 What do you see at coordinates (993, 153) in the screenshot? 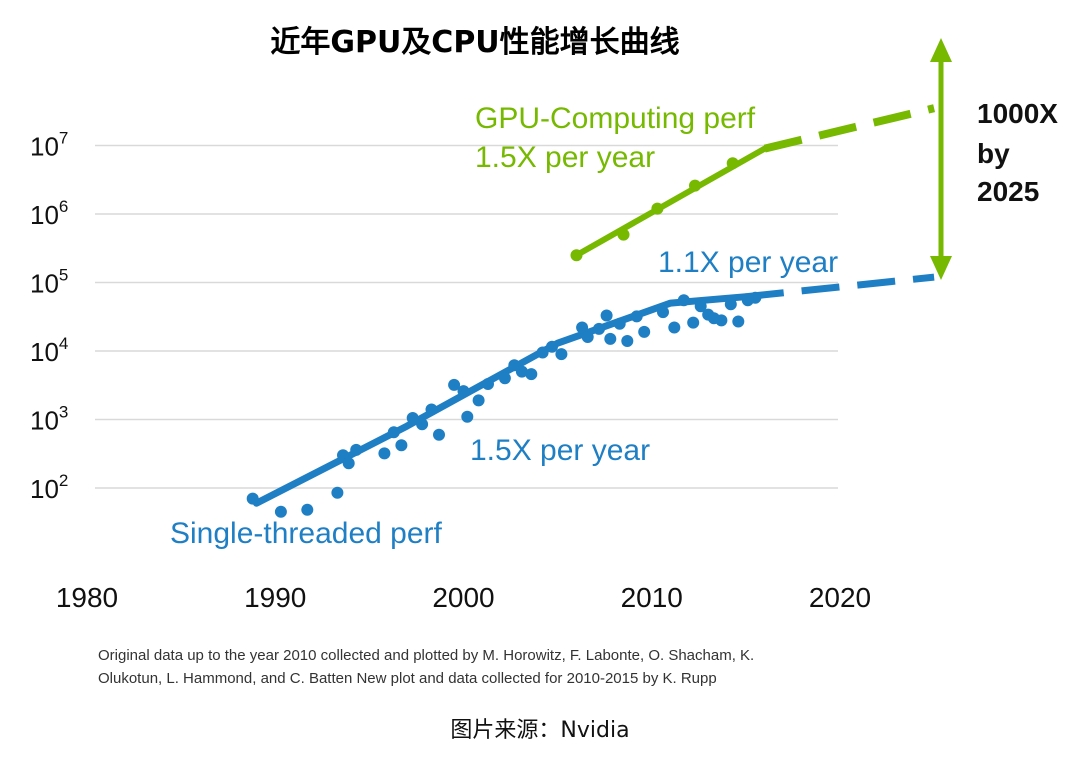
I see `gap-label-line2: by` at bounding box center [993, 153].